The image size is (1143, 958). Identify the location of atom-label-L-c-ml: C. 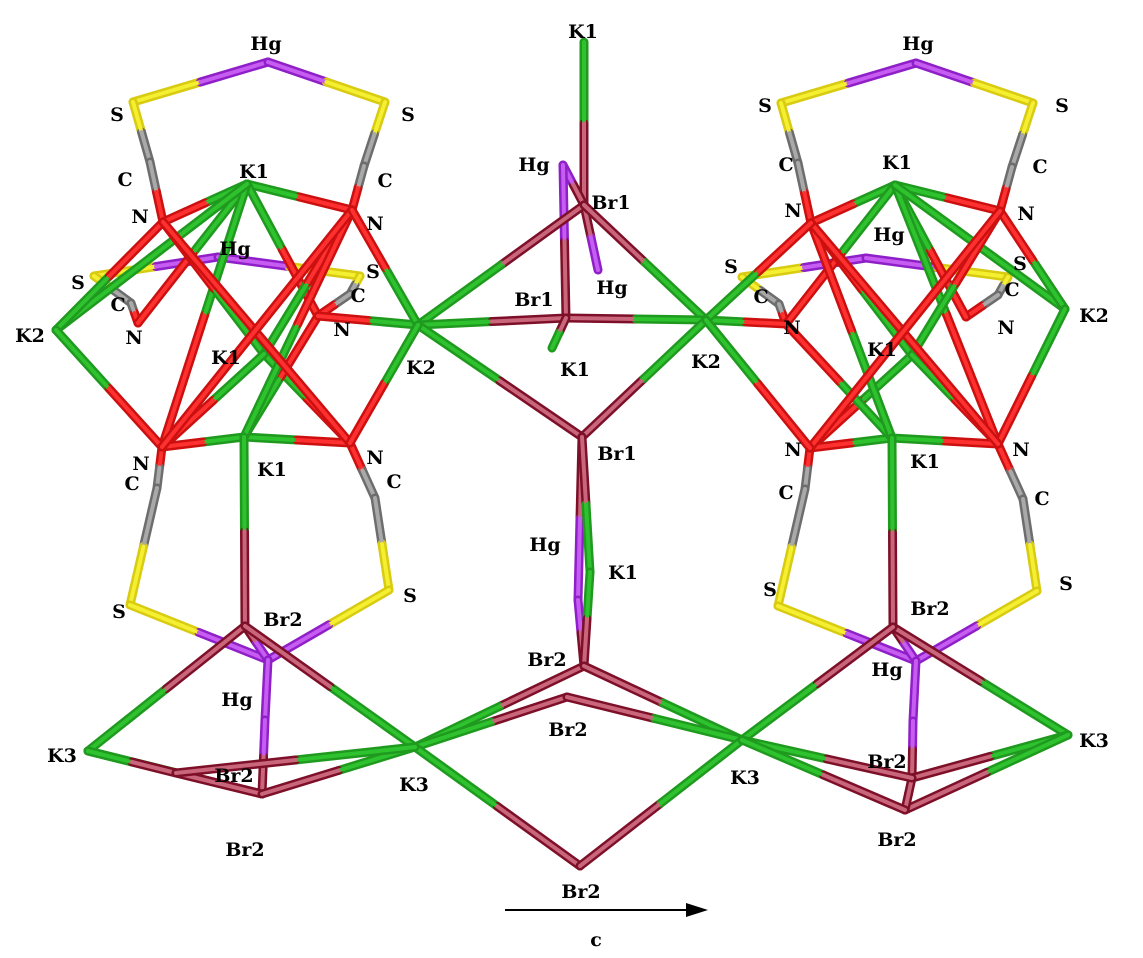
(117, 305).